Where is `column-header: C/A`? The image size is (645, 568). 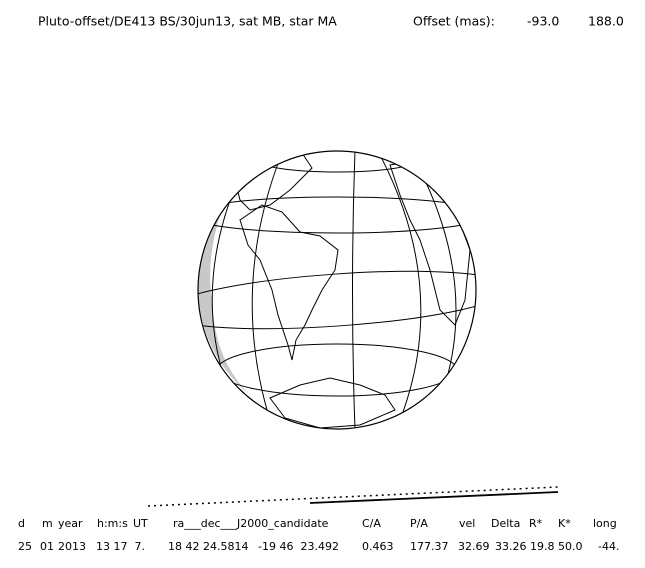 column-header: C/A is located at coordinates (371, 523).